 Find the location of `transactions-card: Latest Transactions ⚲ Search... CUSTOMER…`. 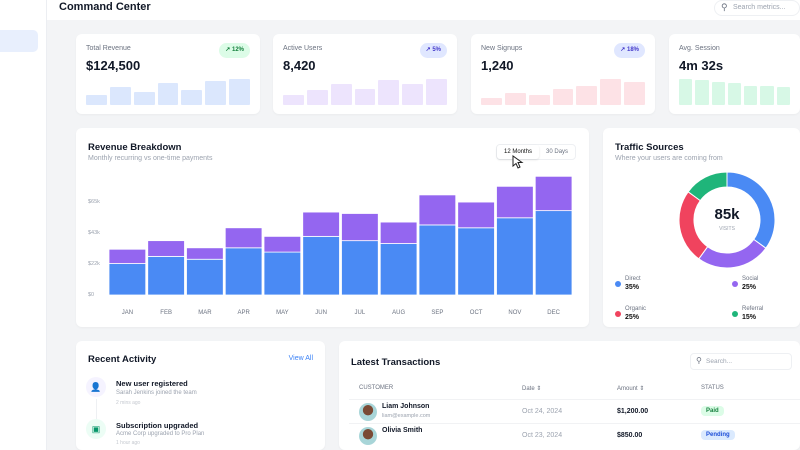

transactions-card: Latest Transactions ⚲ Search... CUSTOMER… is located at coordinates (569, 395).